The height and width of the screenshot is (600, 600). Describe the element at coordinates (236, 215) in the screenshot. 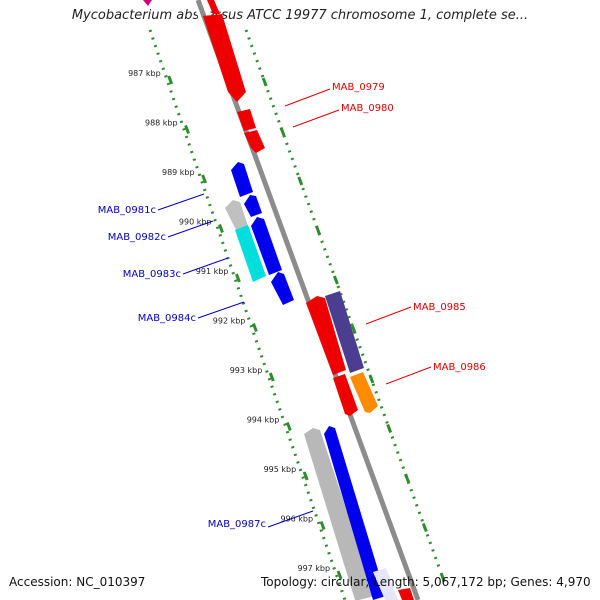

I see `gene-block-mab-0981c-grey` at that location.